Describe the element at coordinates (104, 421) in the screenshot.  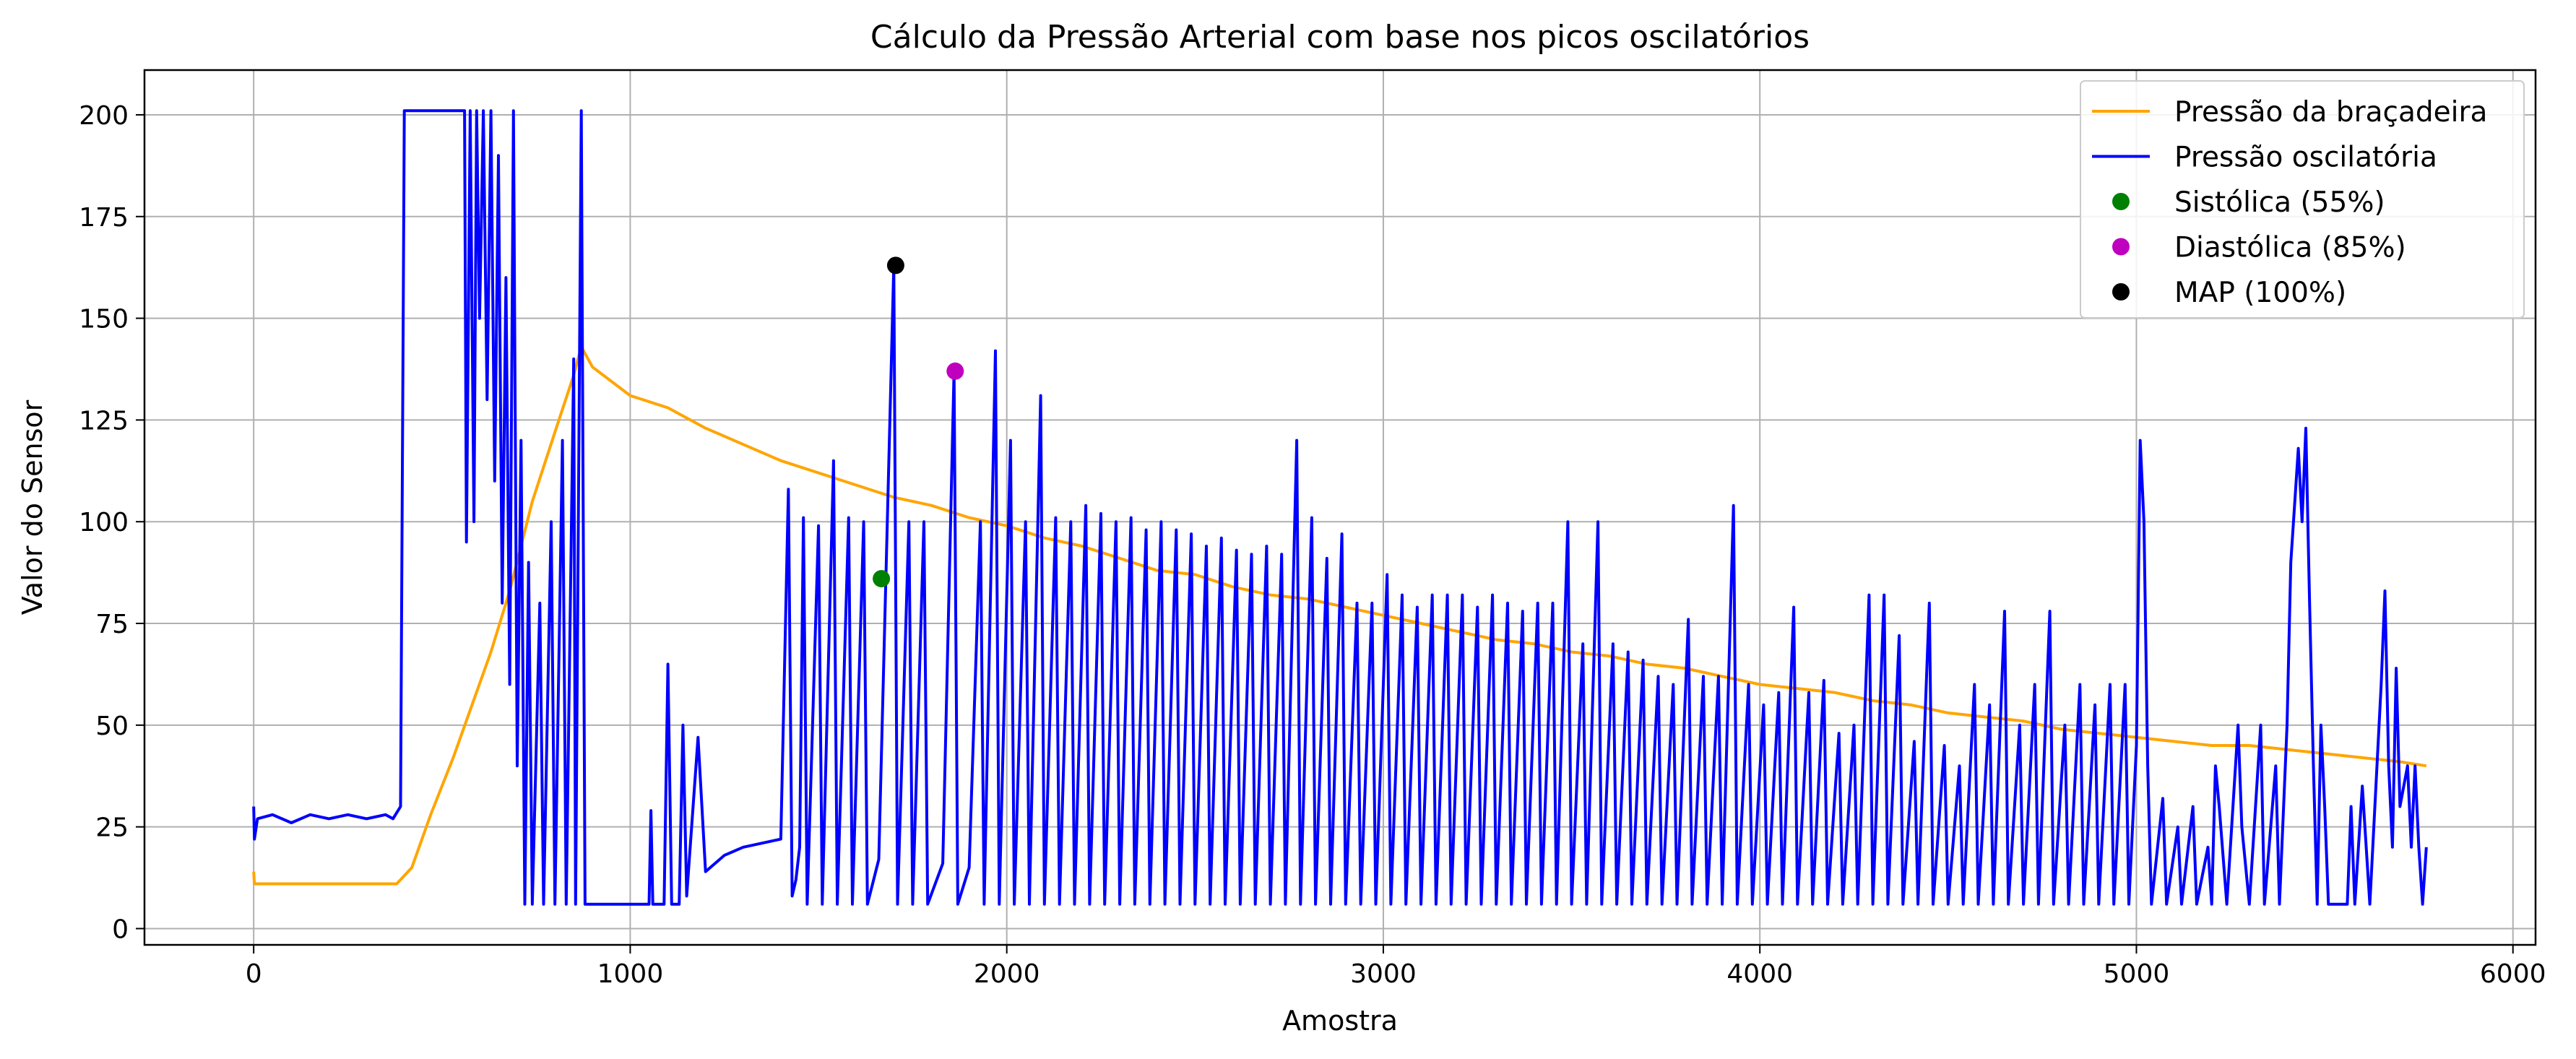
I see `y-tick-label: 125` at that location.